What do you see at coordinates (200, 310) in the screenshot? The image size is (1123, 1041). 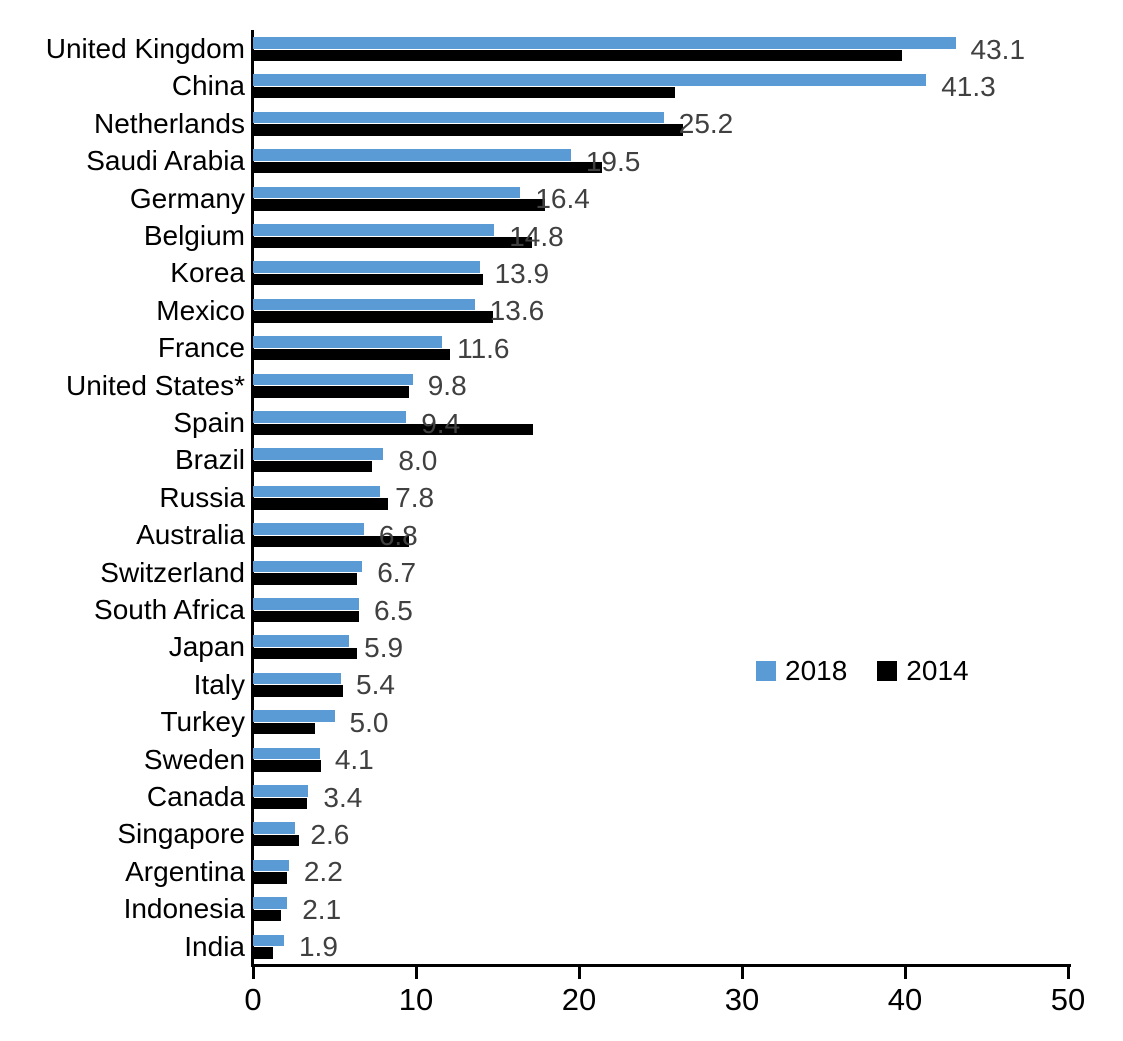 I see `category-label: Mexico` at bounding box center [200, 310].